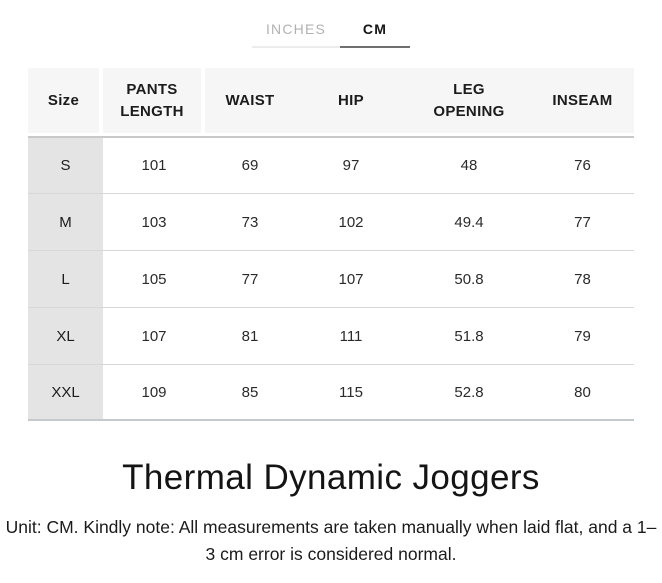 The height and width of the screenshot is (583, 662). I want to click on value-cell: 85, so click(250, 392).